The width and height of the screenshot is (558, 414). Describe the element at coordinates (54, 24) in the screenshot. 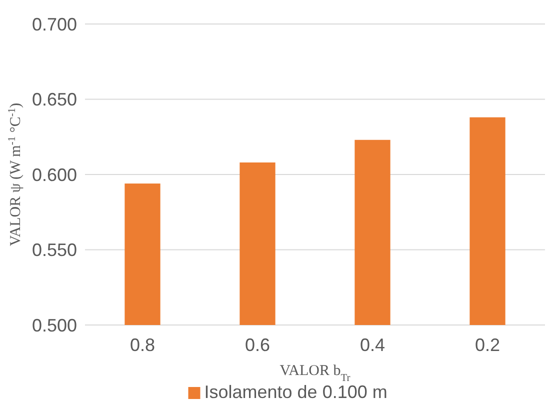

I see `y-tick-label: 0.700` at that location.